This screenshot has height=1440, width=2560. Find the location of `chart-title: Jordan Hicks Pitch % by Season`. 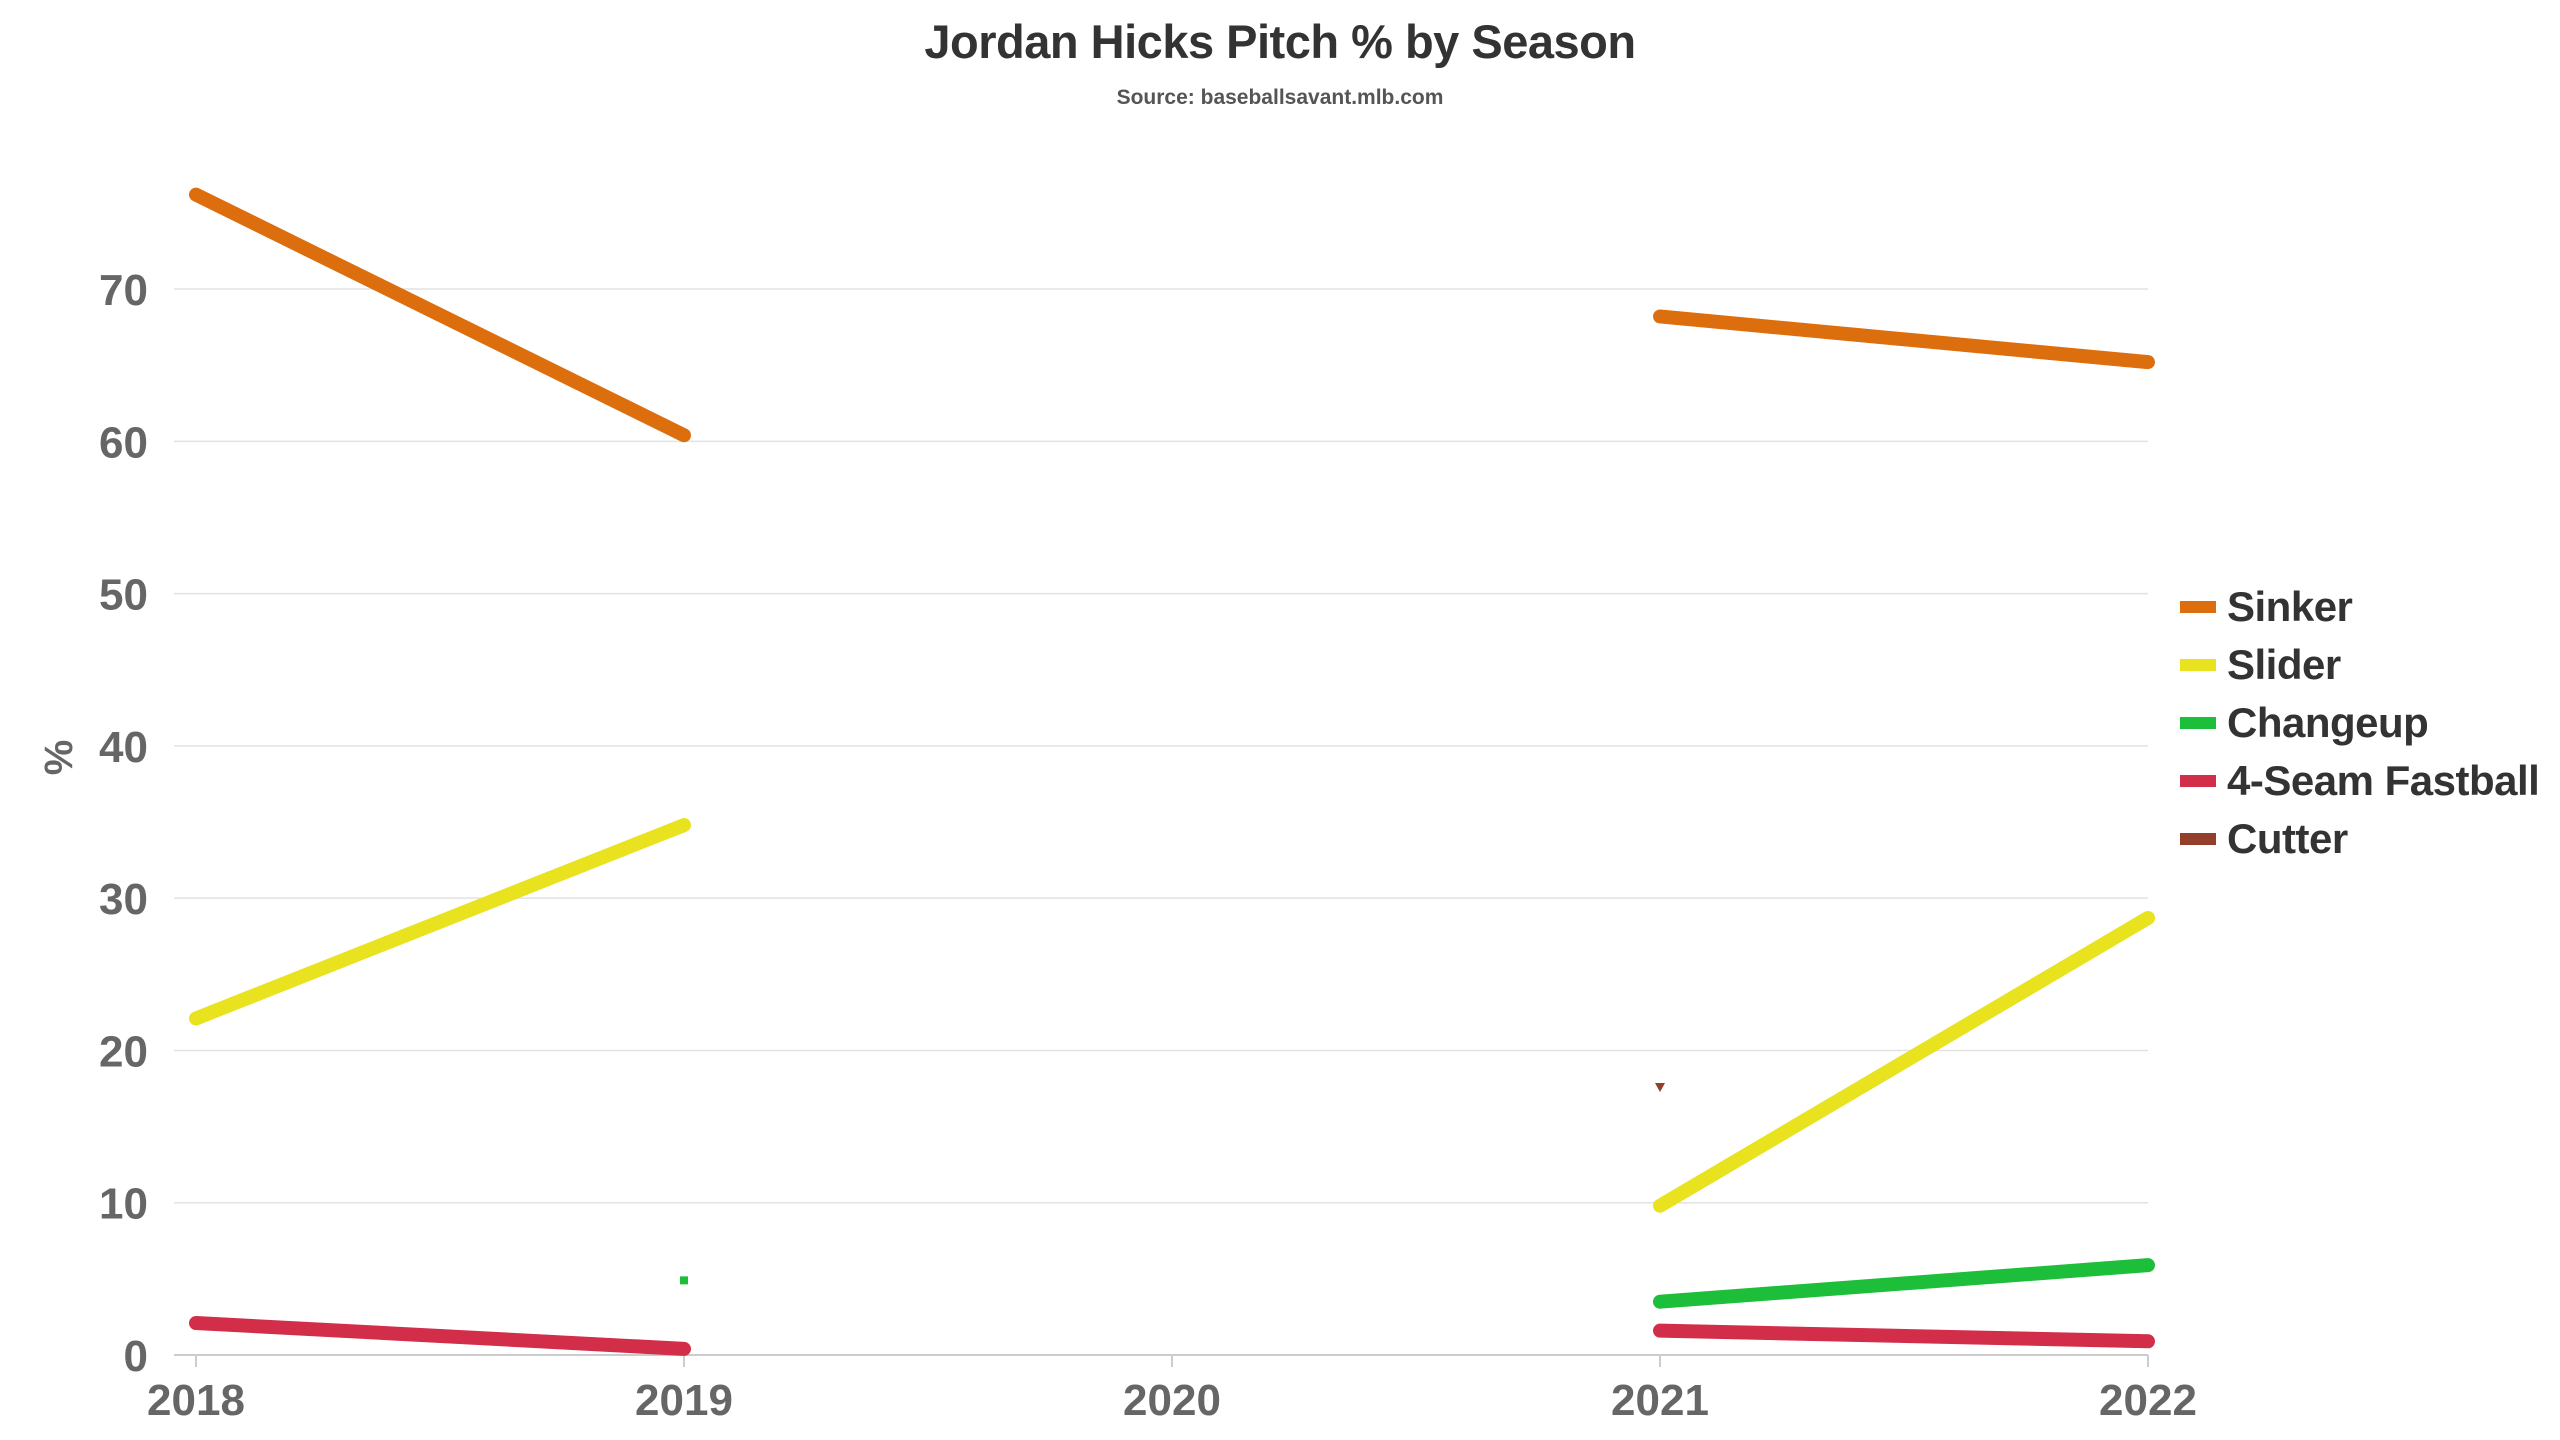

chart-title: Jordan Hicks Pitch % by Season is located at coordinates (1280, 41).